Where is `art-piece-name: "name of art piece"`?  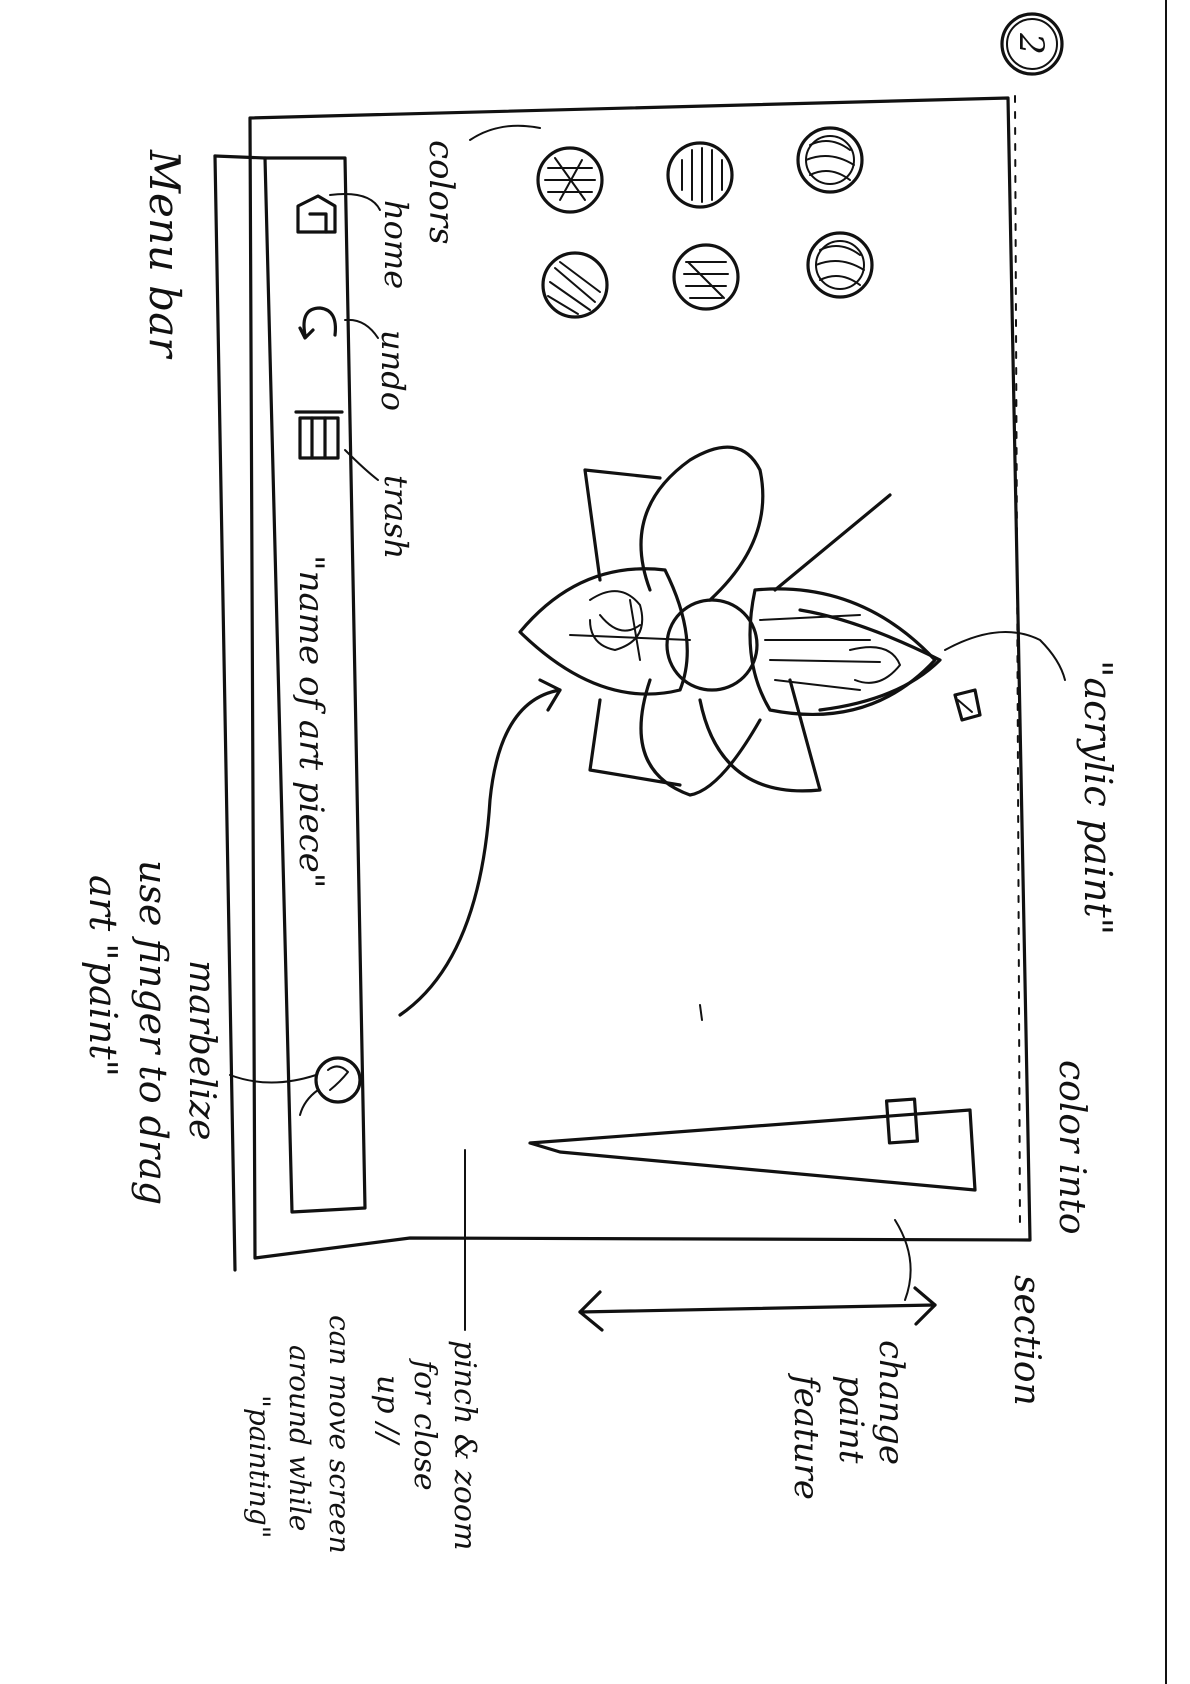 art-piece-name: "name of art piece" is located at coordinates (311, 721).